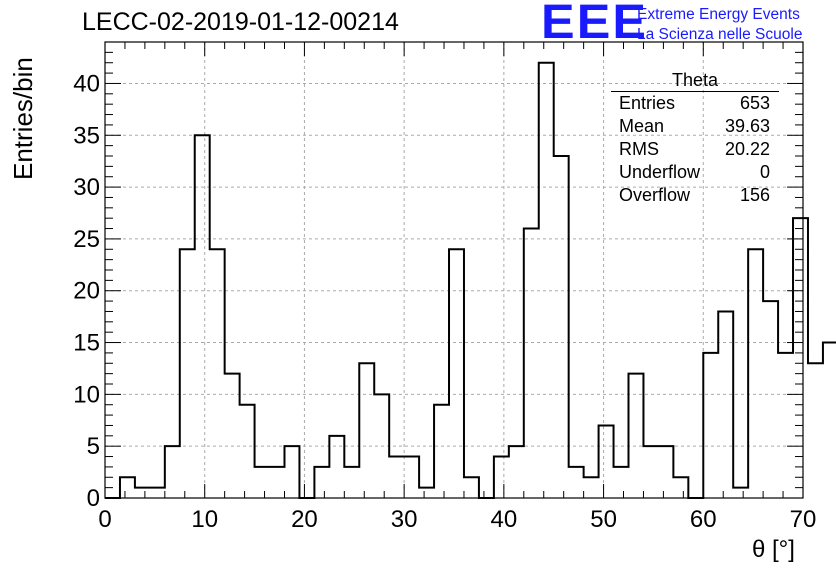 Image resolution: width=836 pixels, height=572 pixels. I want to click on y-tick-label: 15, so click(86, 343).